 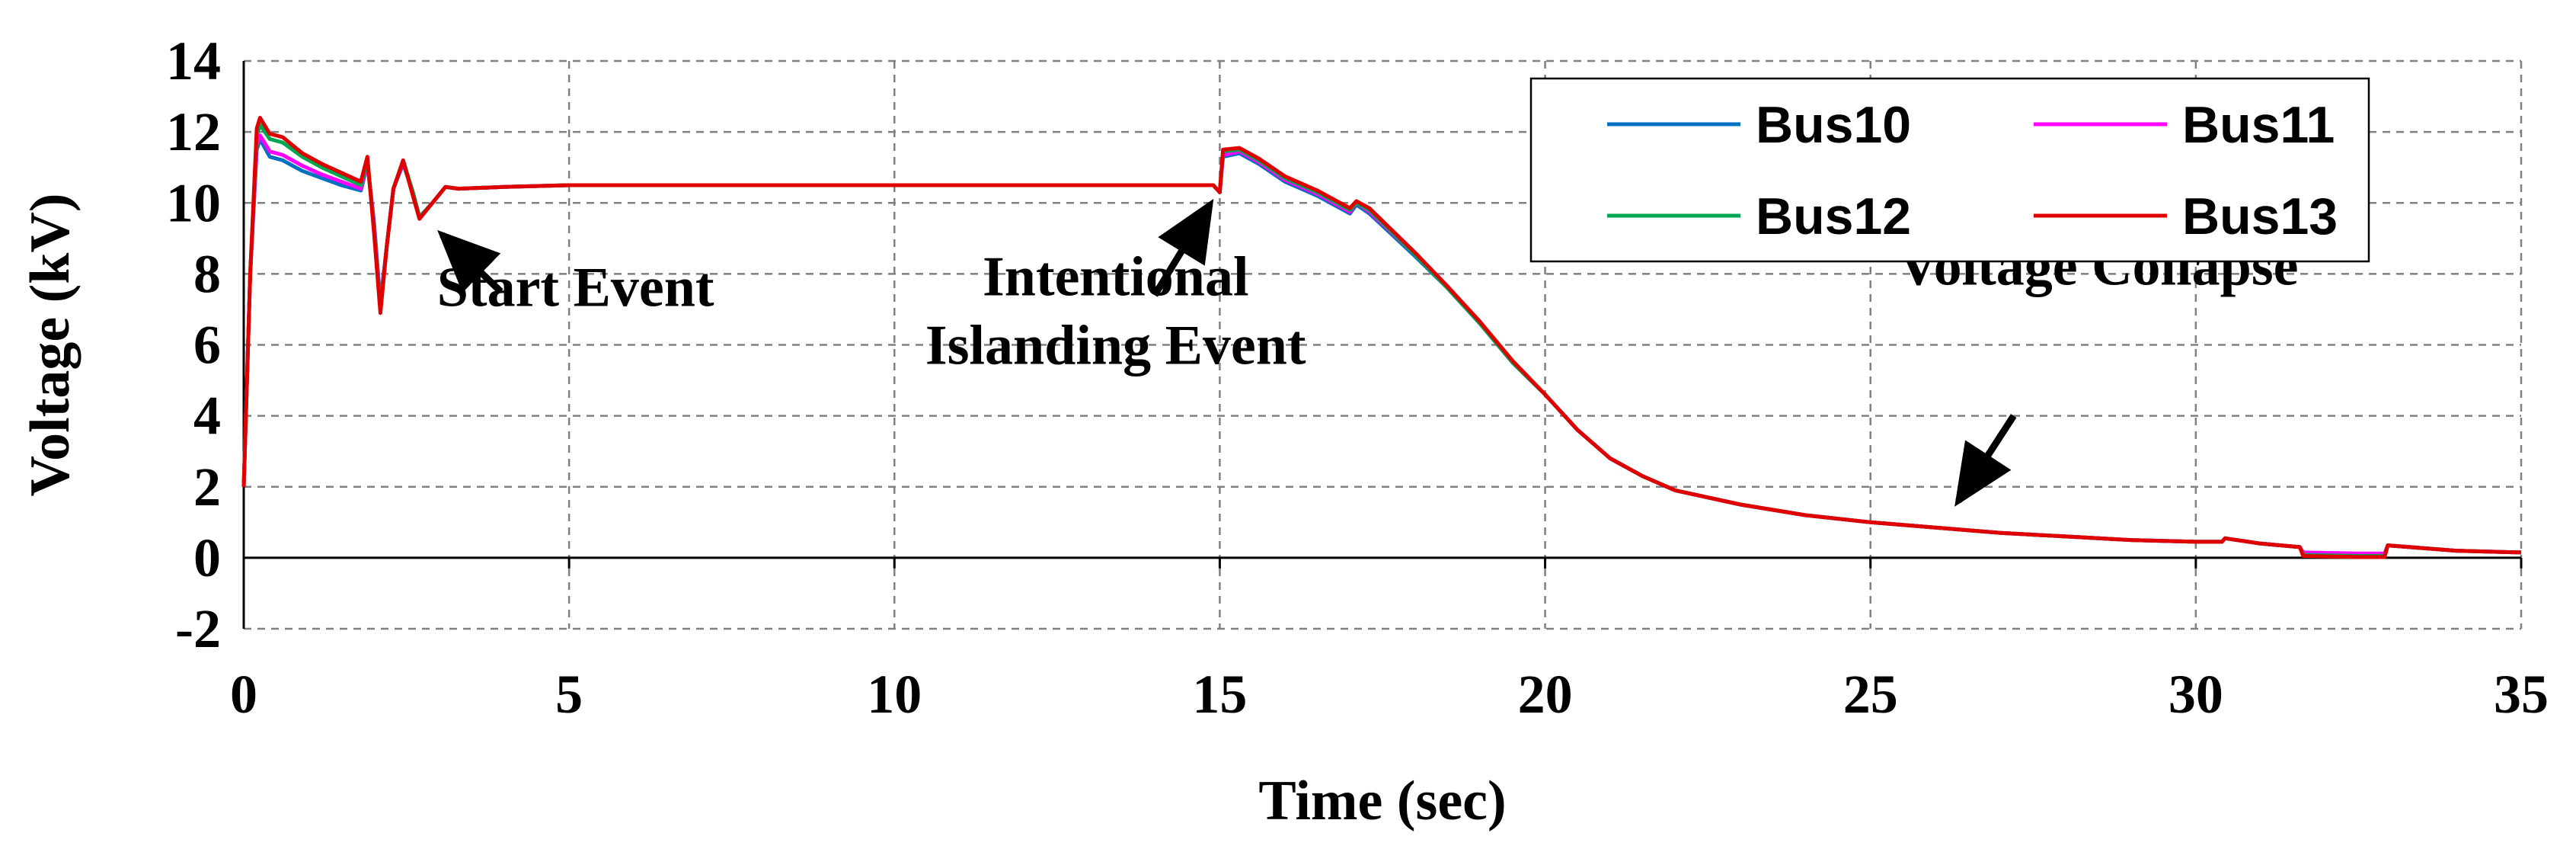 I want to click on x-tick-label: 0, so click(x=244, y=694).